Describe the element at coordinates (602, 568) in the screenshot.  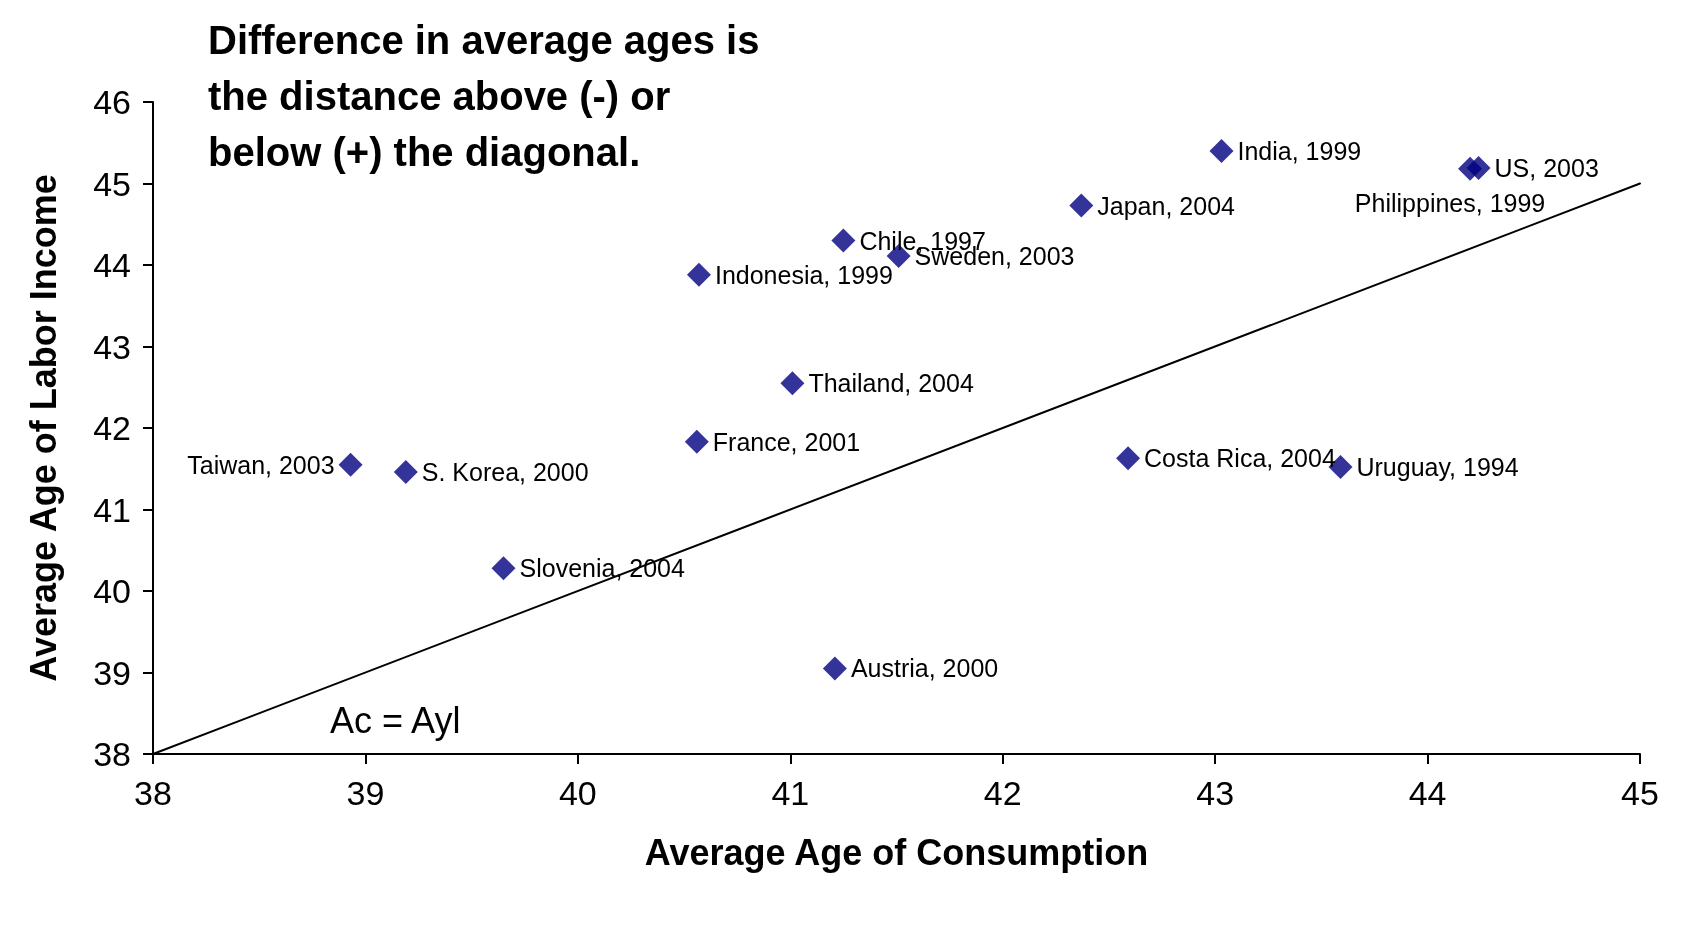
I see `annotation: Slovenia, 2004` at that location.